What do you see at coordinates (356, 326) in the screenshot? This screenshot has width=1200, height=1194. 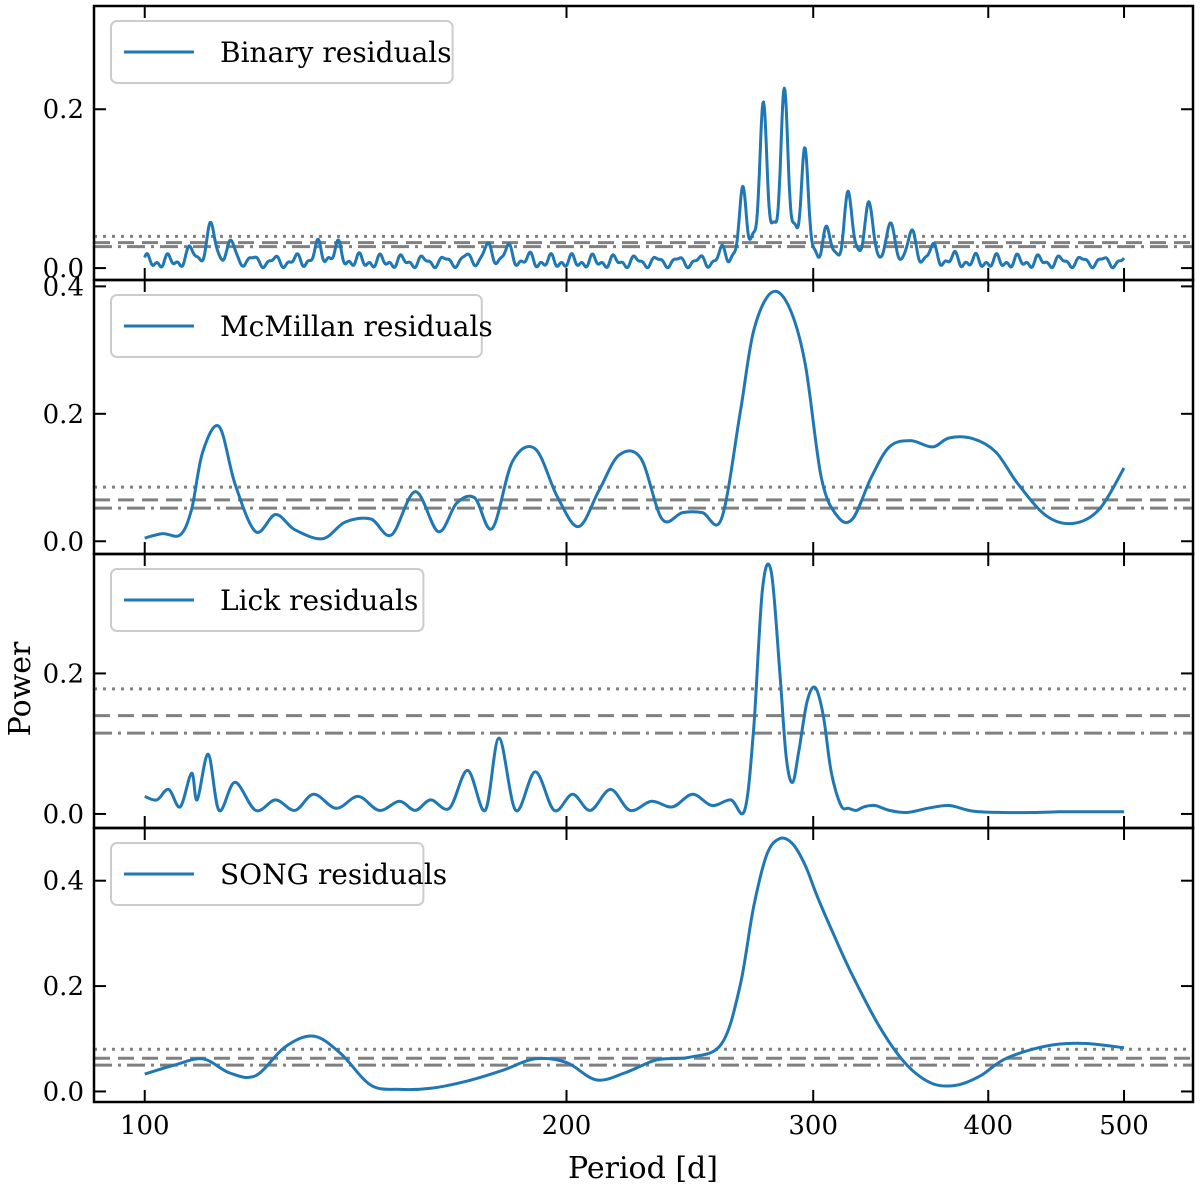 I see `legend-label: McMillan residuals` at bounding box center [356, 326].